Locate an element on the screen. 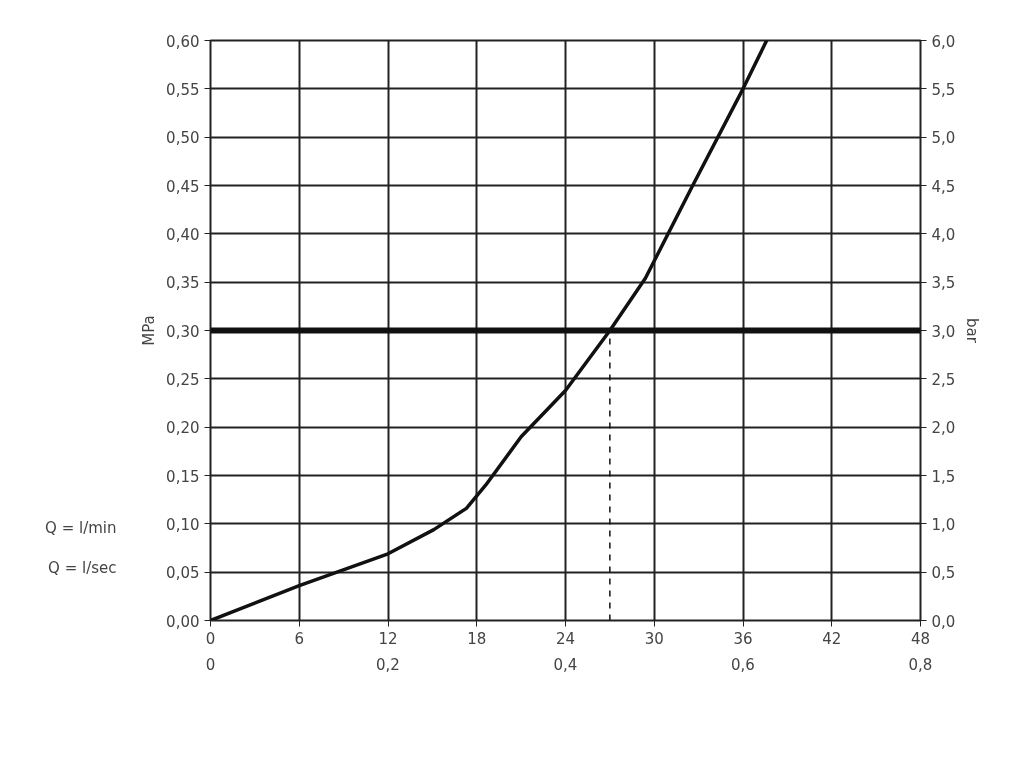 This screenshot has width=1024, height=768. y2-tick-label: 0,0 is located at coordinates (943, 621).